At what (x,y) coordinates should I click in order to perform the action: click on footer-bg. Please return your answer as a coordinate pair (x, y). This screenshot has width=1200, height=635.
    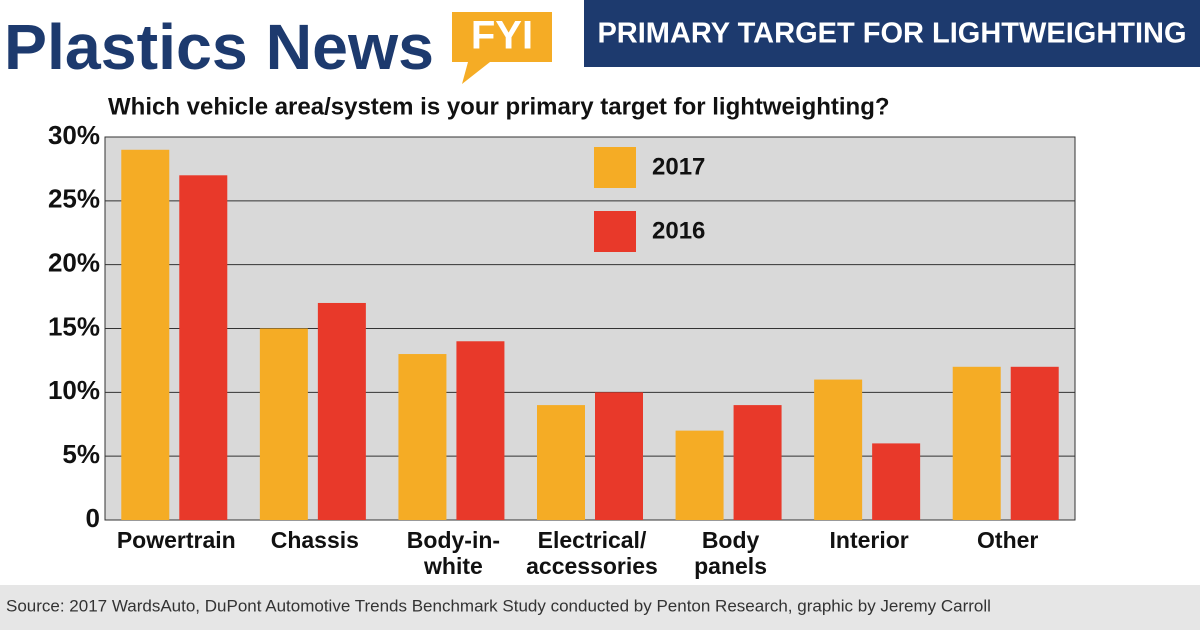
    Looking at the image, I should click on (600, 607).